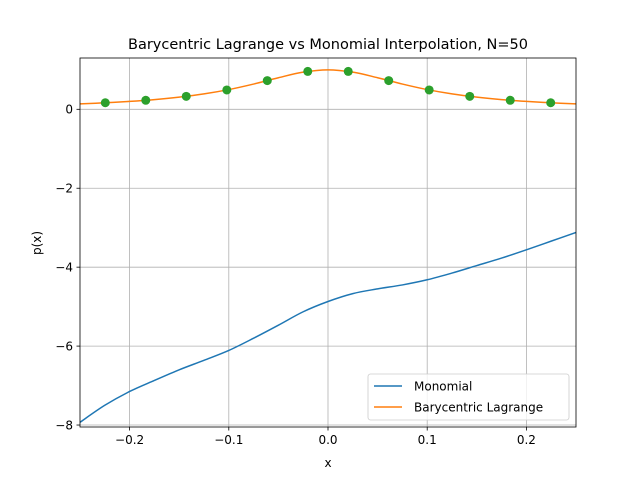 This screenshot has width=640, height=480. What do you see at coordinates (129, 440) in the screenshot?
I see `x-tick-label: −0.2` at bounding box center [129, 440].